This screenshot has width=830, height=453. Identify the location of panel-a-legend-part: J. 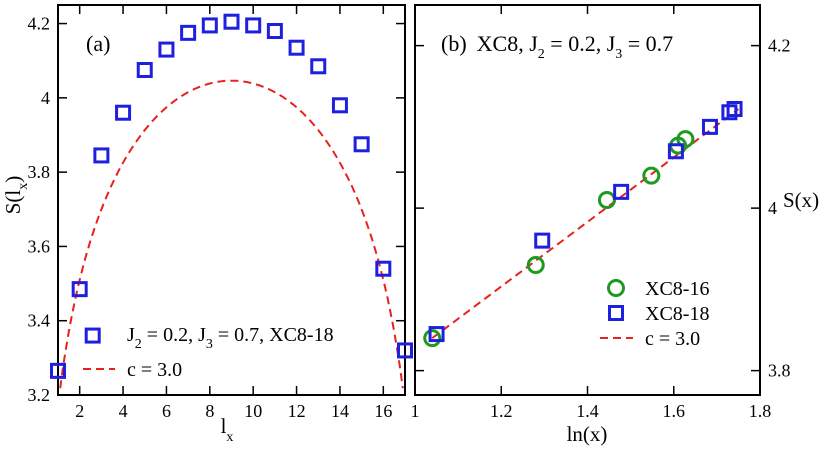
(131, 335).